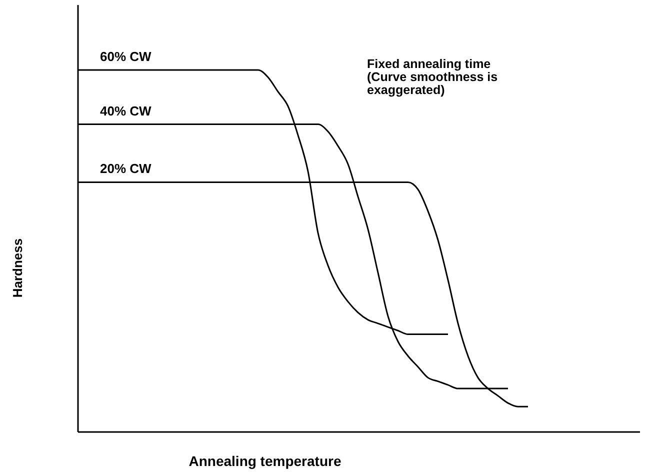 The image size is (649, 473). I want to click on annotation: Fixed annealing time (Curve smoothness is exaggerated), so click(432, 77).